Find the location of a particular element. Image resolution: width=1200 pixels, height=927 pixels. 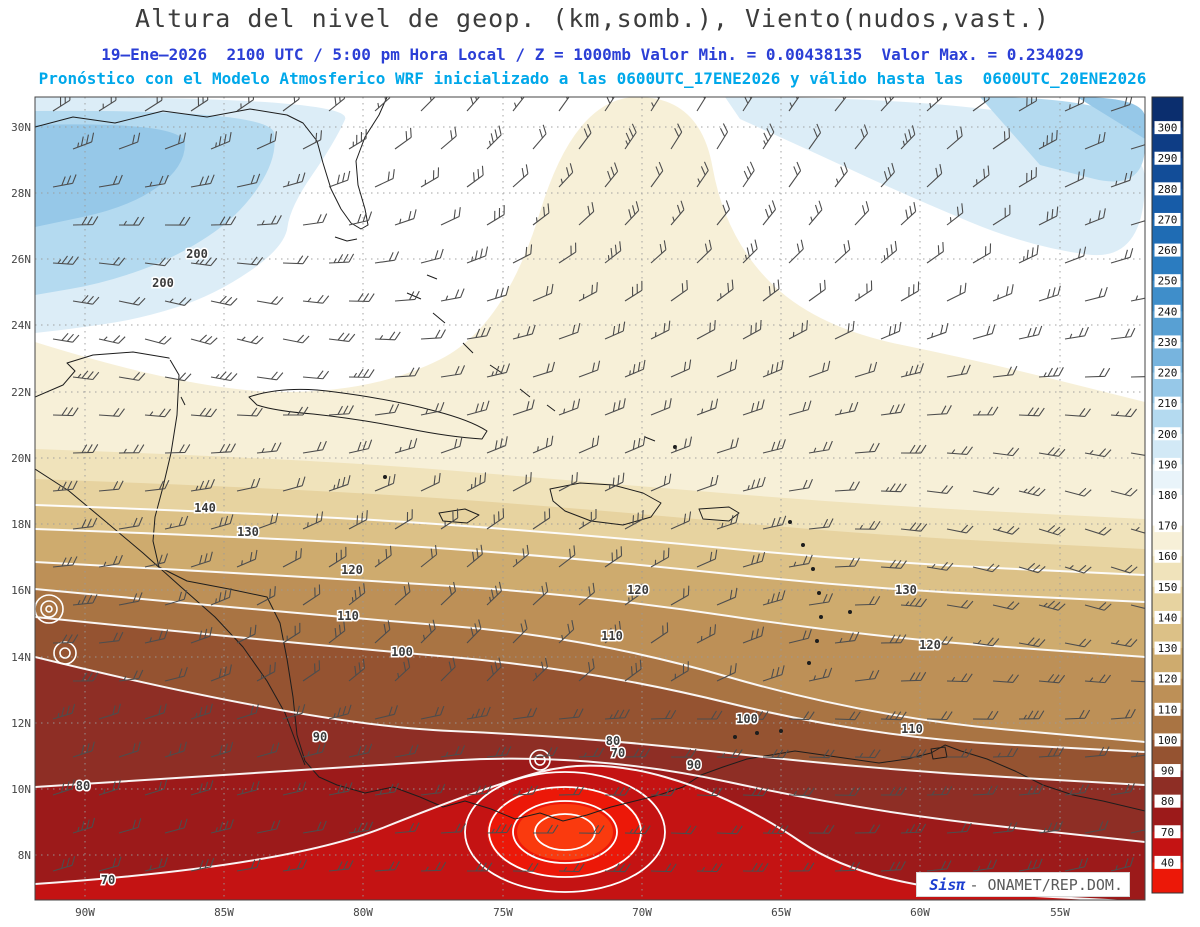

watermark-text: - ONAMET/REP.DOM. is located at coordinates (1046, 884).